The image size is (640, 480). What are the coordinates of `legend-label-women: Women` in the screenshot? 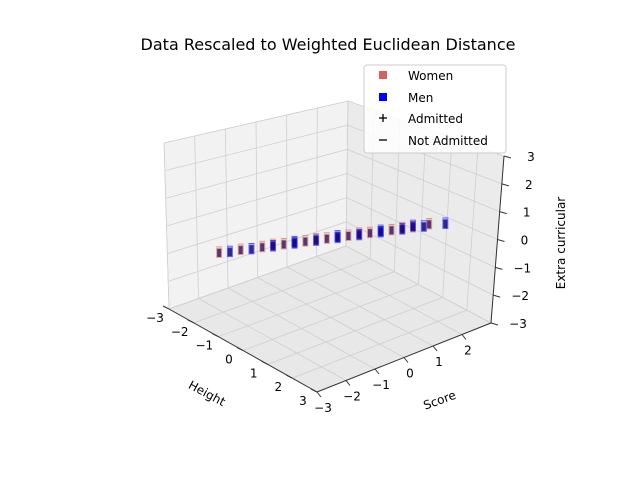 It's located at (430, 76).